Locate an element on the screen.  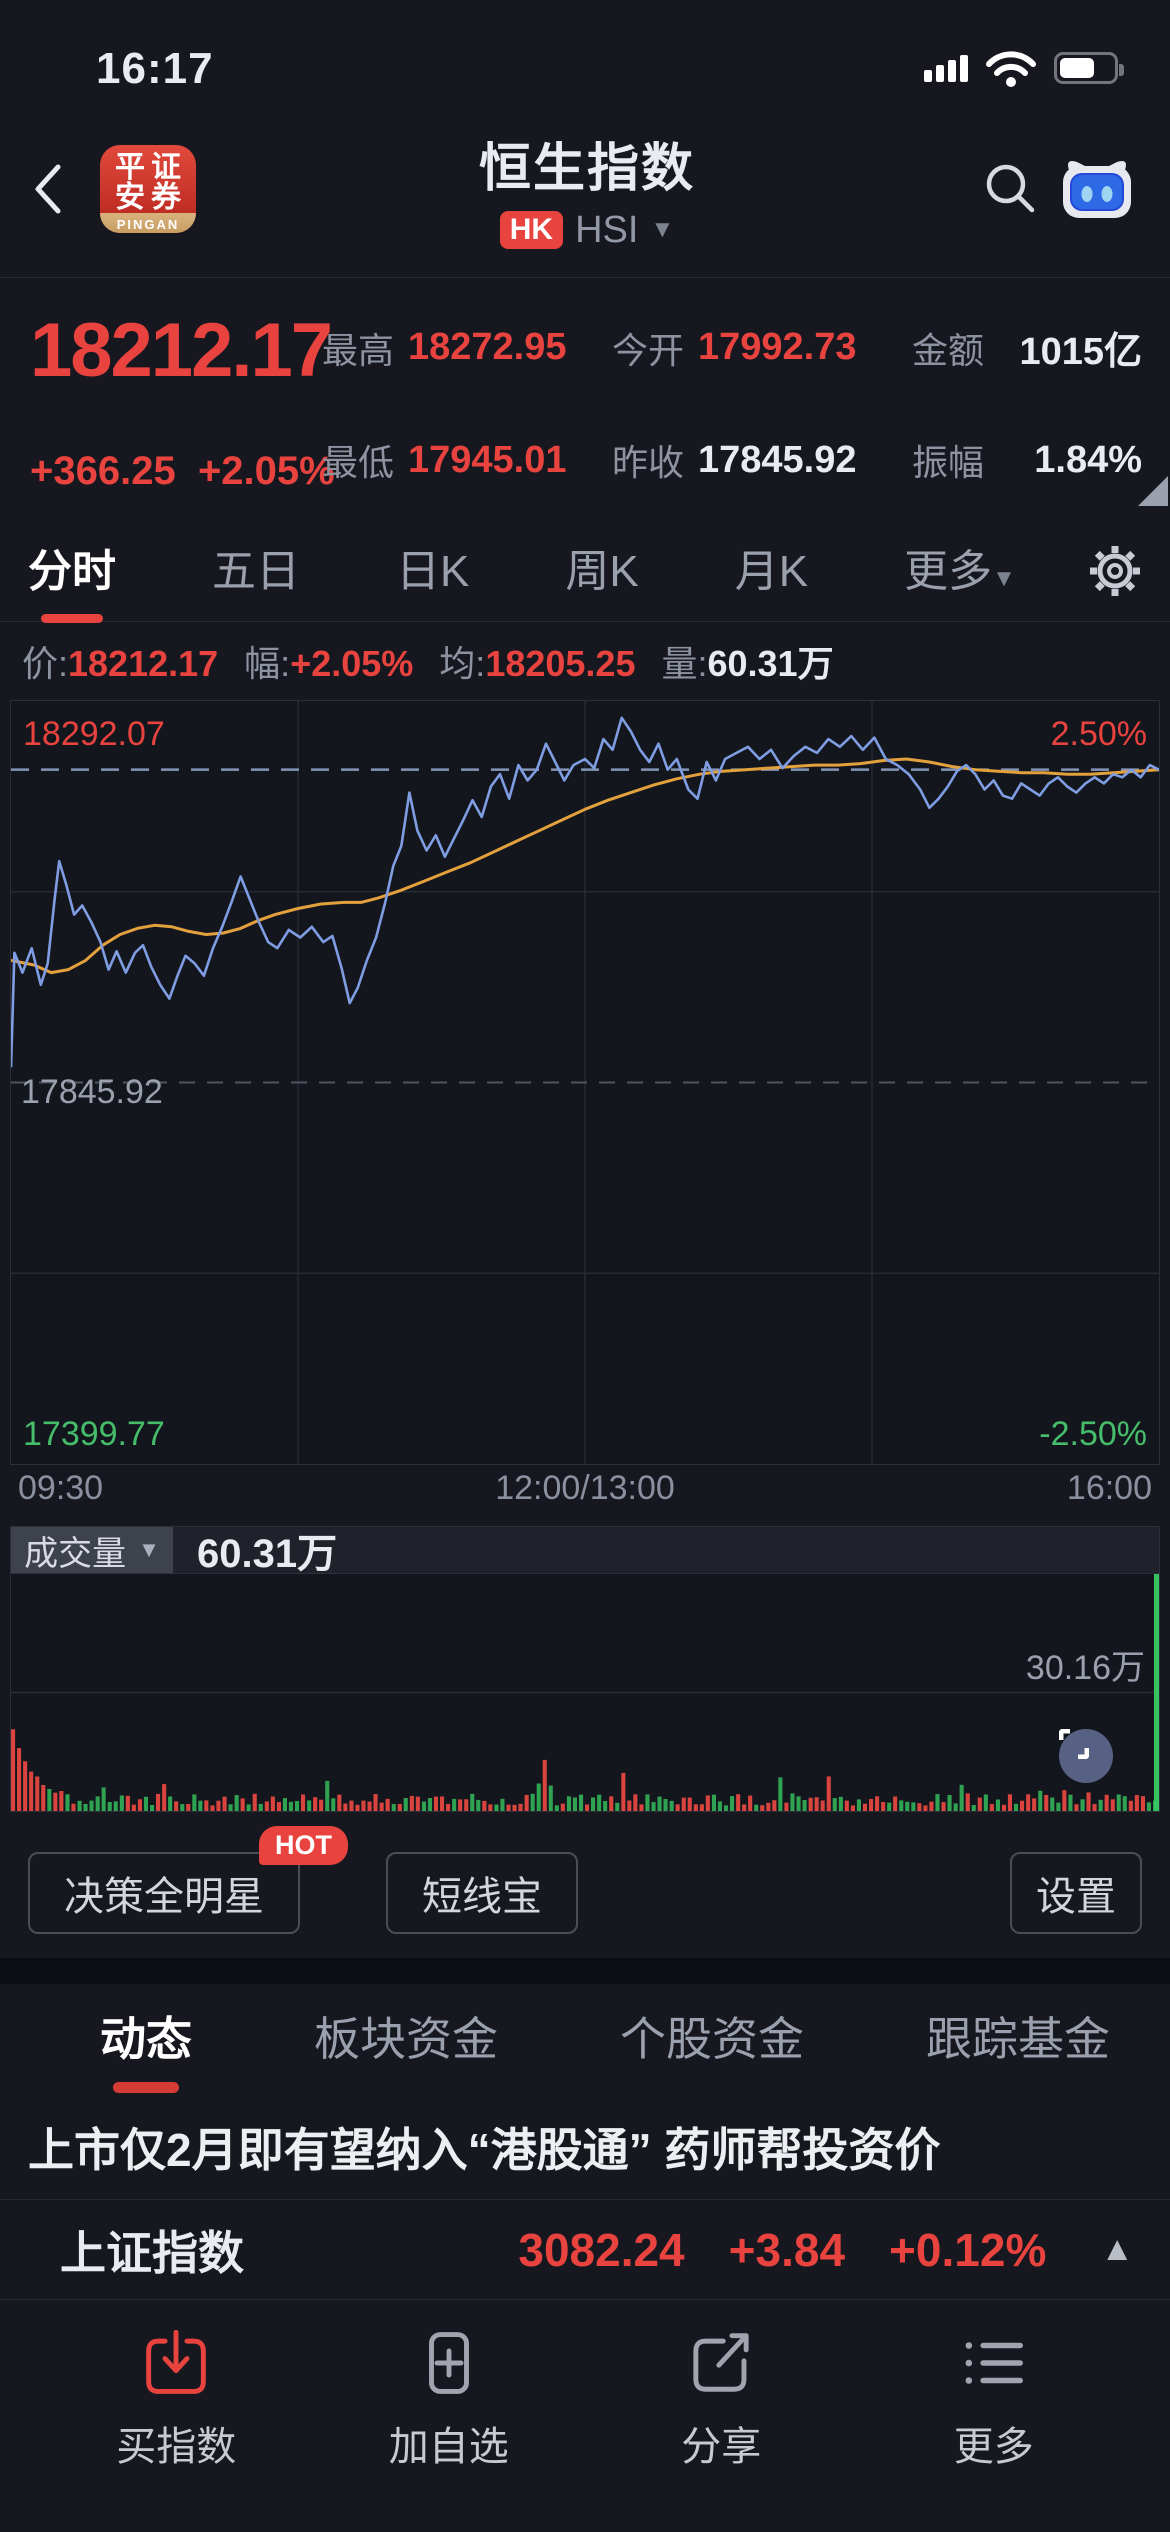
stat-turnover: 金额 1015亿 is located at coordinates (1027, 351).